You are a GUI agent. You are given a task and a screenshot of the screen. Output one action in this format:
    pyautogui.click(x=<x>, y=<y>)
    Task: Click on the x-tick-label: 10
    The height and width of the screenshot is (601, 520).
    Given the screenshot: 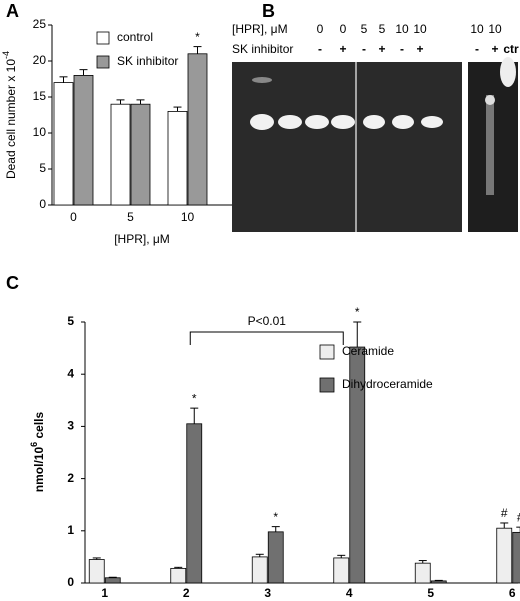 What is the action you would take?
    pyautogui.click(x=188, y=217)
    